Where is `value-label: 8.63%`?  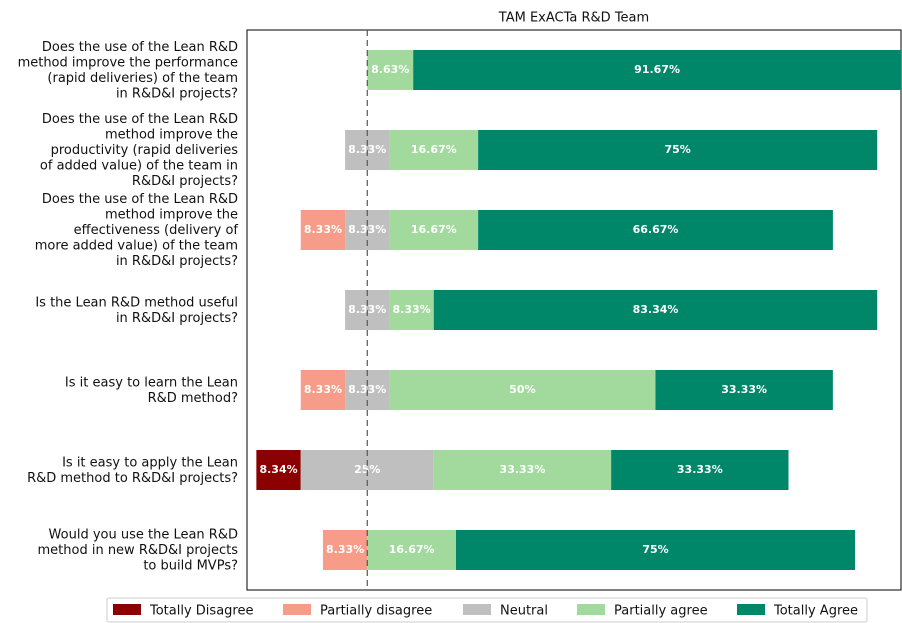
value-label: 8.63% is located at coordinates (390, 69).